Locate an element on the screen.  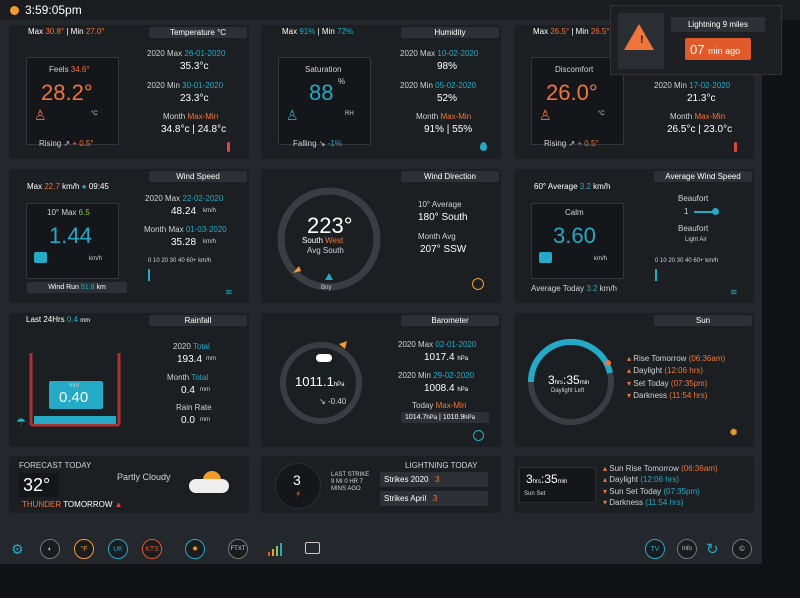
daylight-left: 3hrs:35min is located at coordinates (569, 380).